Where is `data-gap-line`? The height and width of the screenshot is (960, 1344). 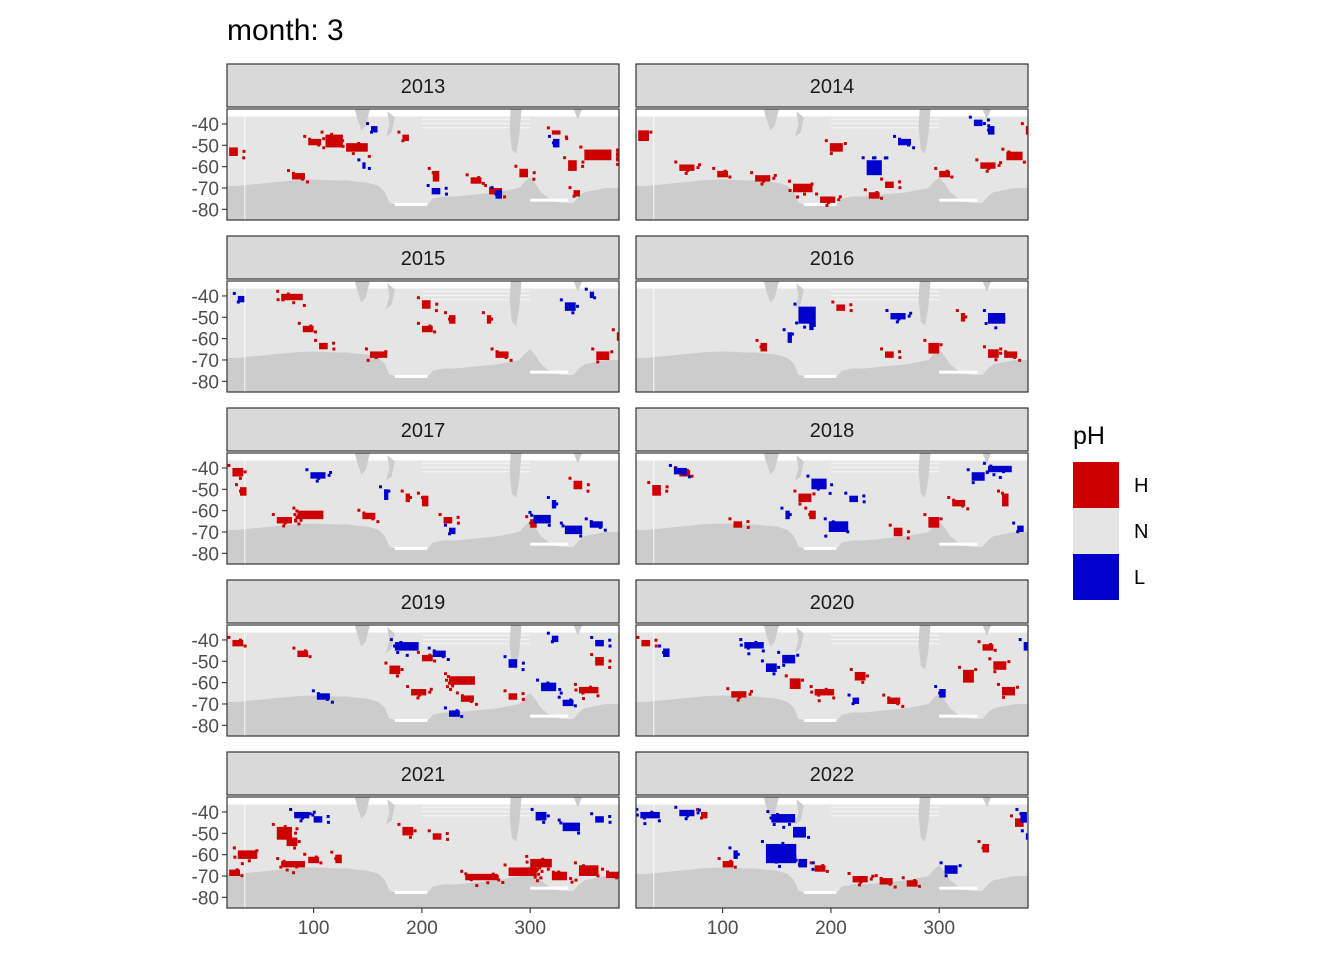 data-gap-line is located at coordinates (476, 300).